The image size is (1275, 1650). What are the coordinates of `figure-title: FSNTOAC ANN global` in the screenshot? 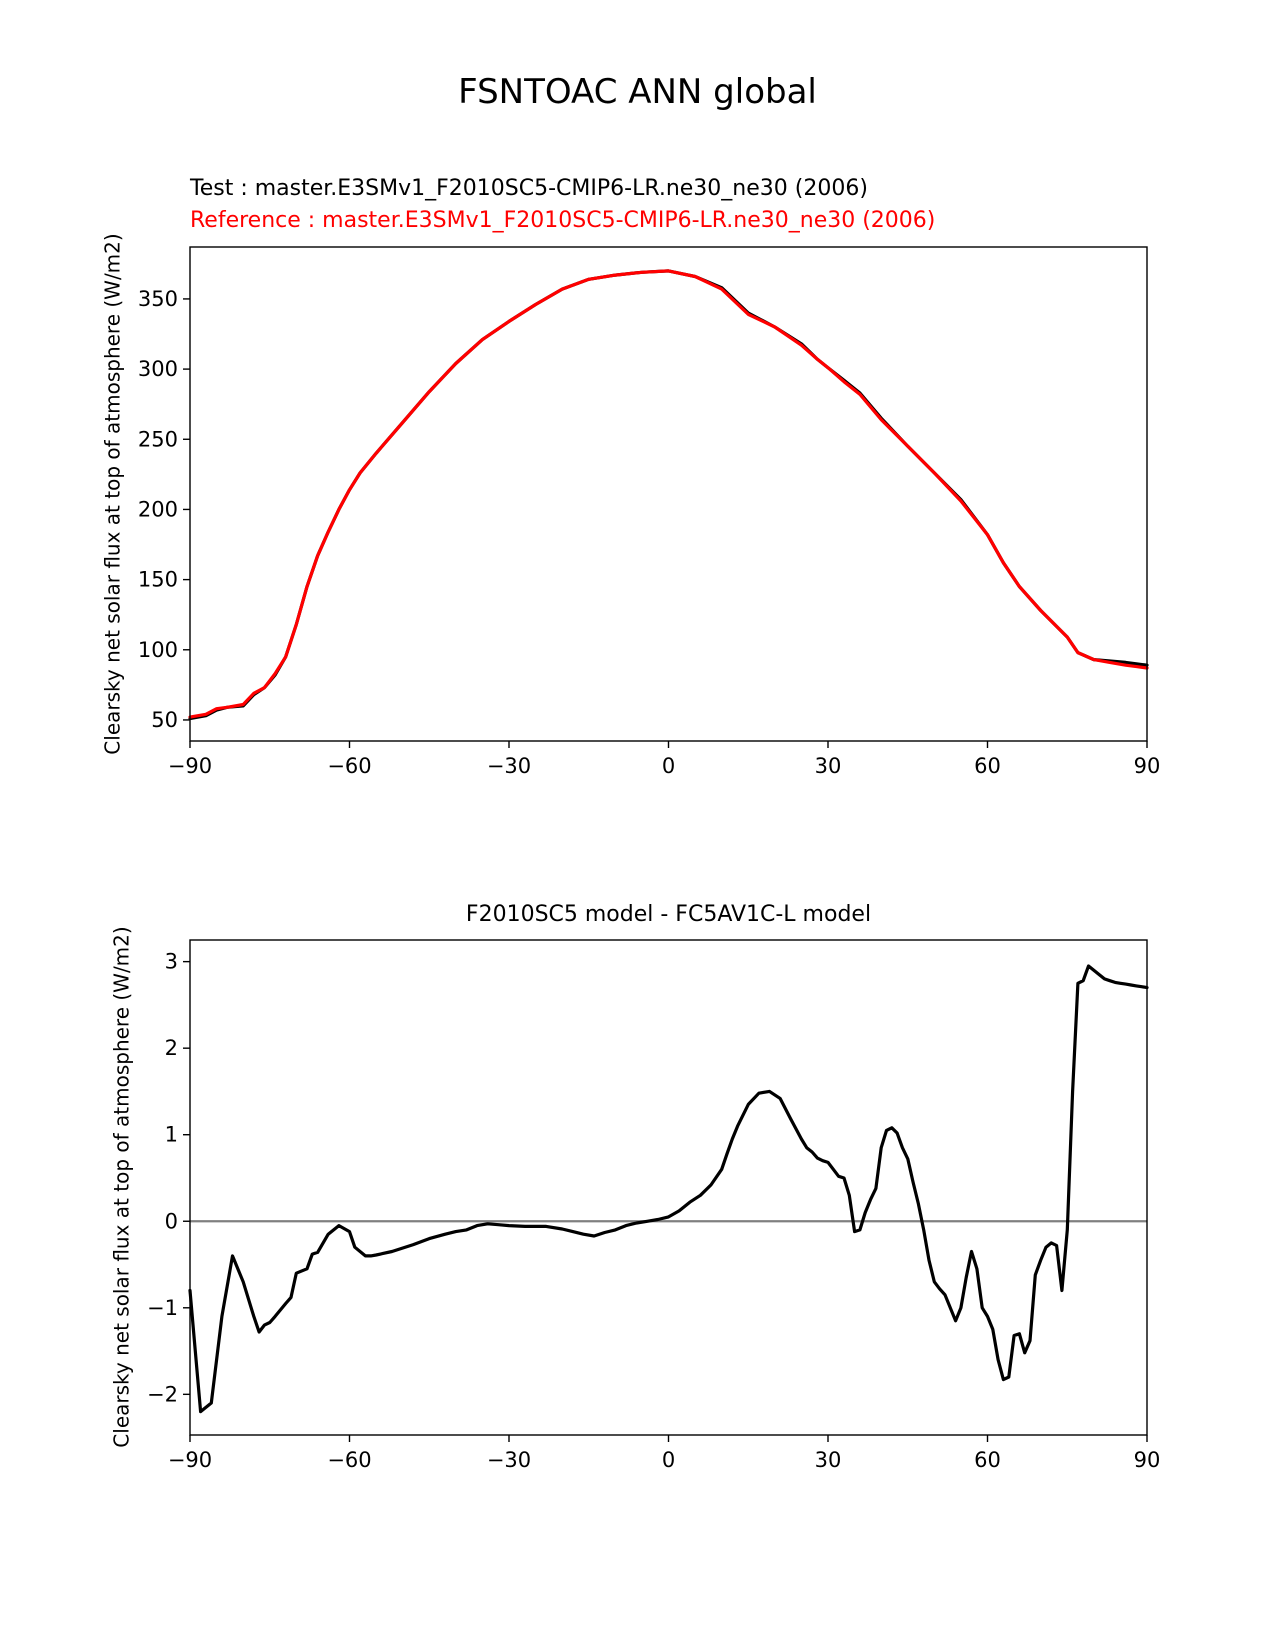 It's located at (637, 92).